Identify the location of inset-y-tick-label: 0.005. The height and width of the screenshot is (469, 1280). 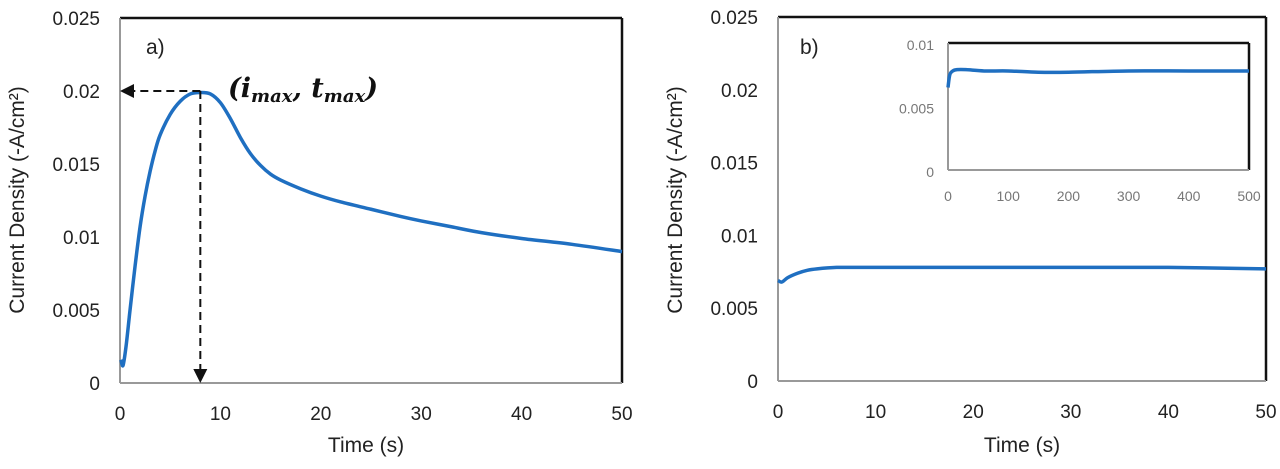
(916, 109).